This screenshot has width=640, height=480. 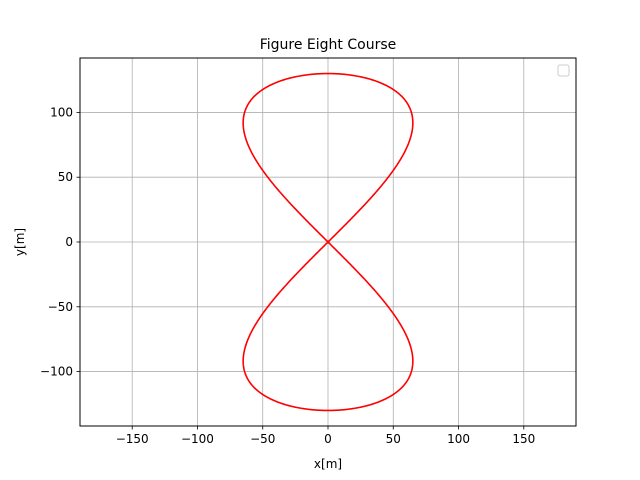 I want to click on x-tick-label: −100, so click(x=197, y=439).